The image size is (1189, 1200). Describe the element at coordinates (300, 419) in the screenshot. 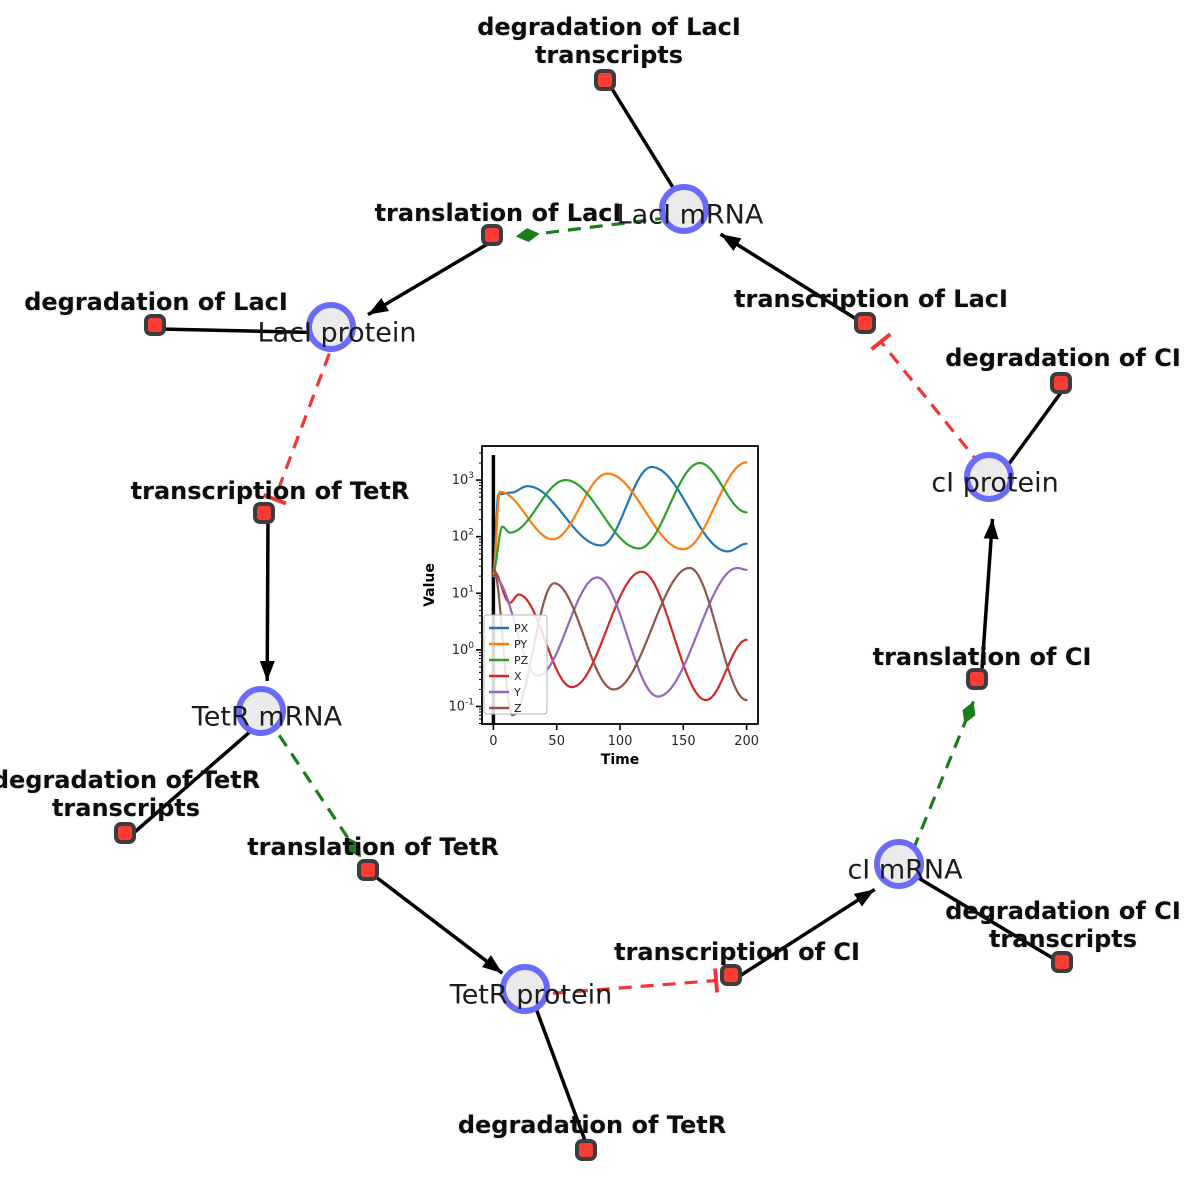

I see `edge-inhibition-lacI_prot-txn_tetR` at that location.